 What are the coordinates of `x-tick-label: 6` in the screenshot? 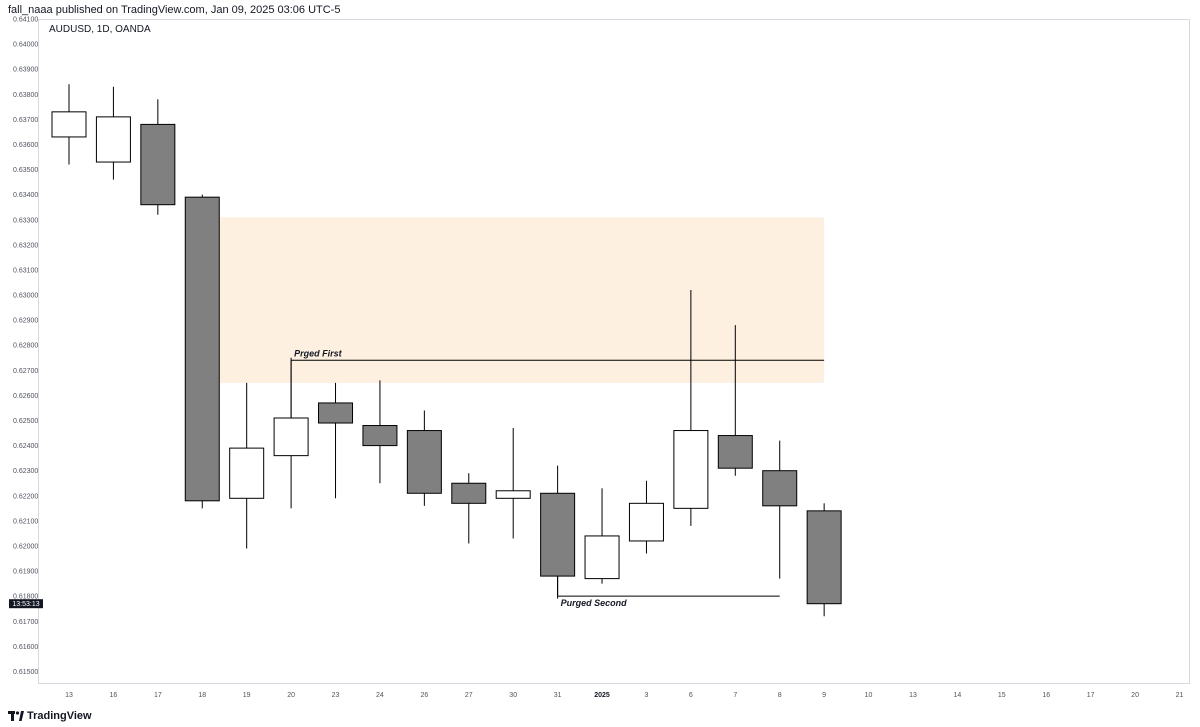 It's located at (691, 695).